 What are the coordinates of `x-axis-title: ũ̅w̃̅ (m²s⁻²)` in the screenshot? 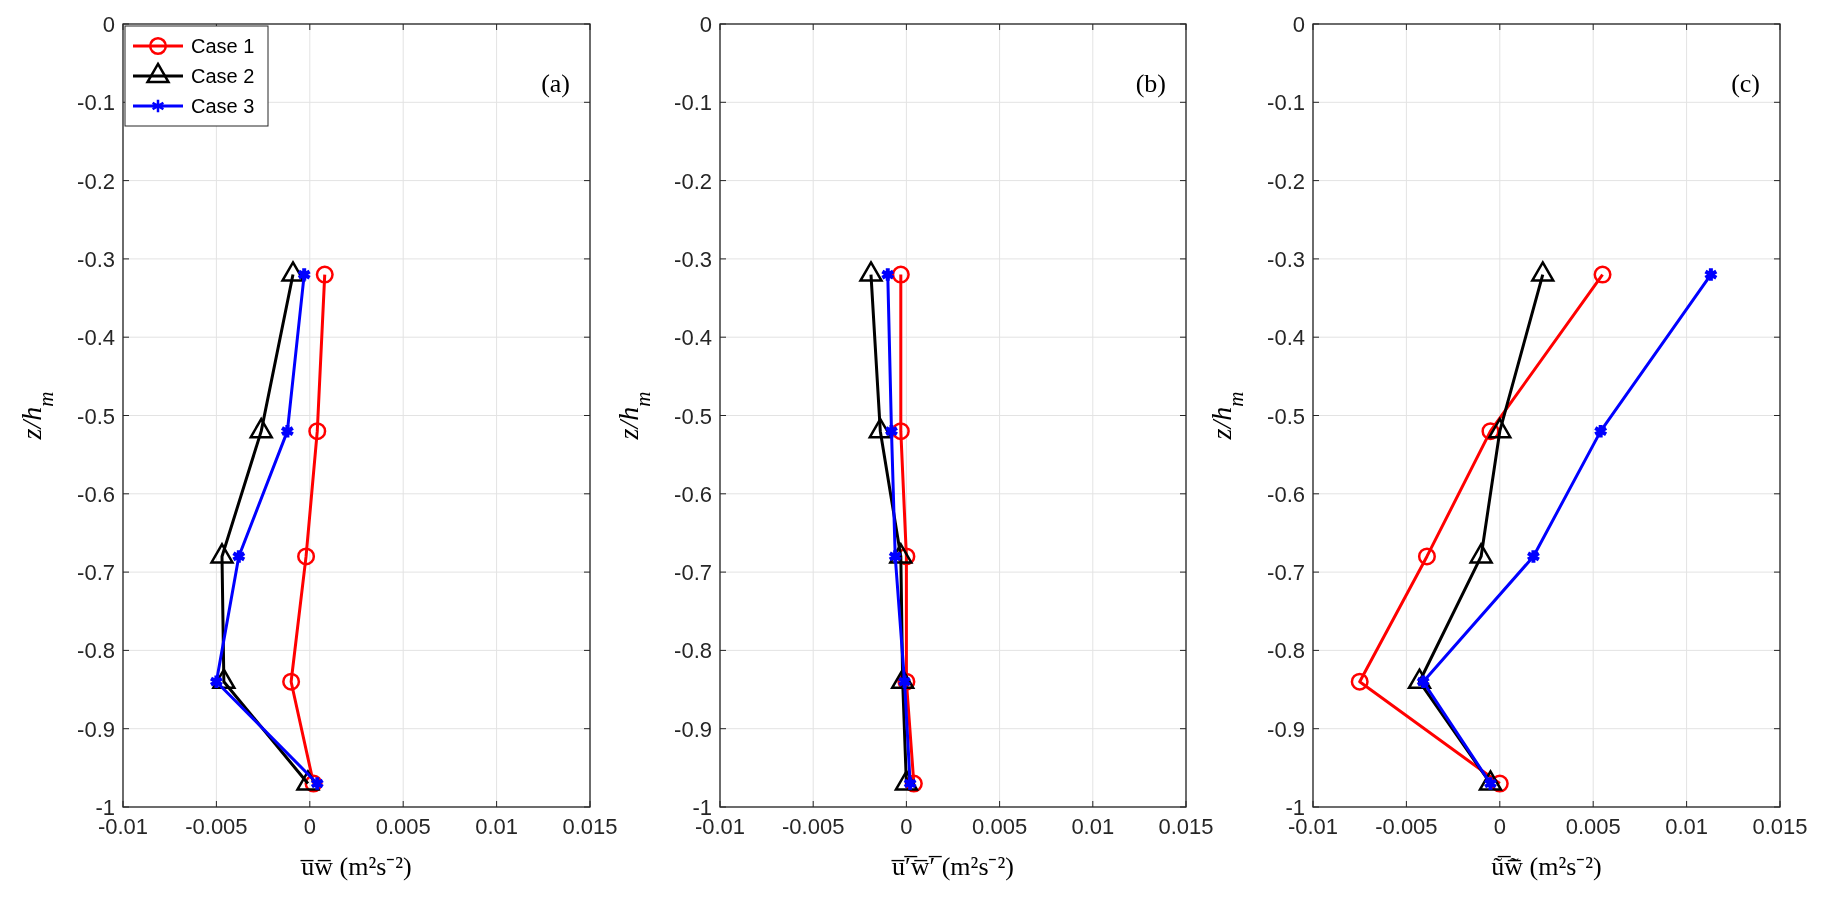 It's located at (1546, 866).